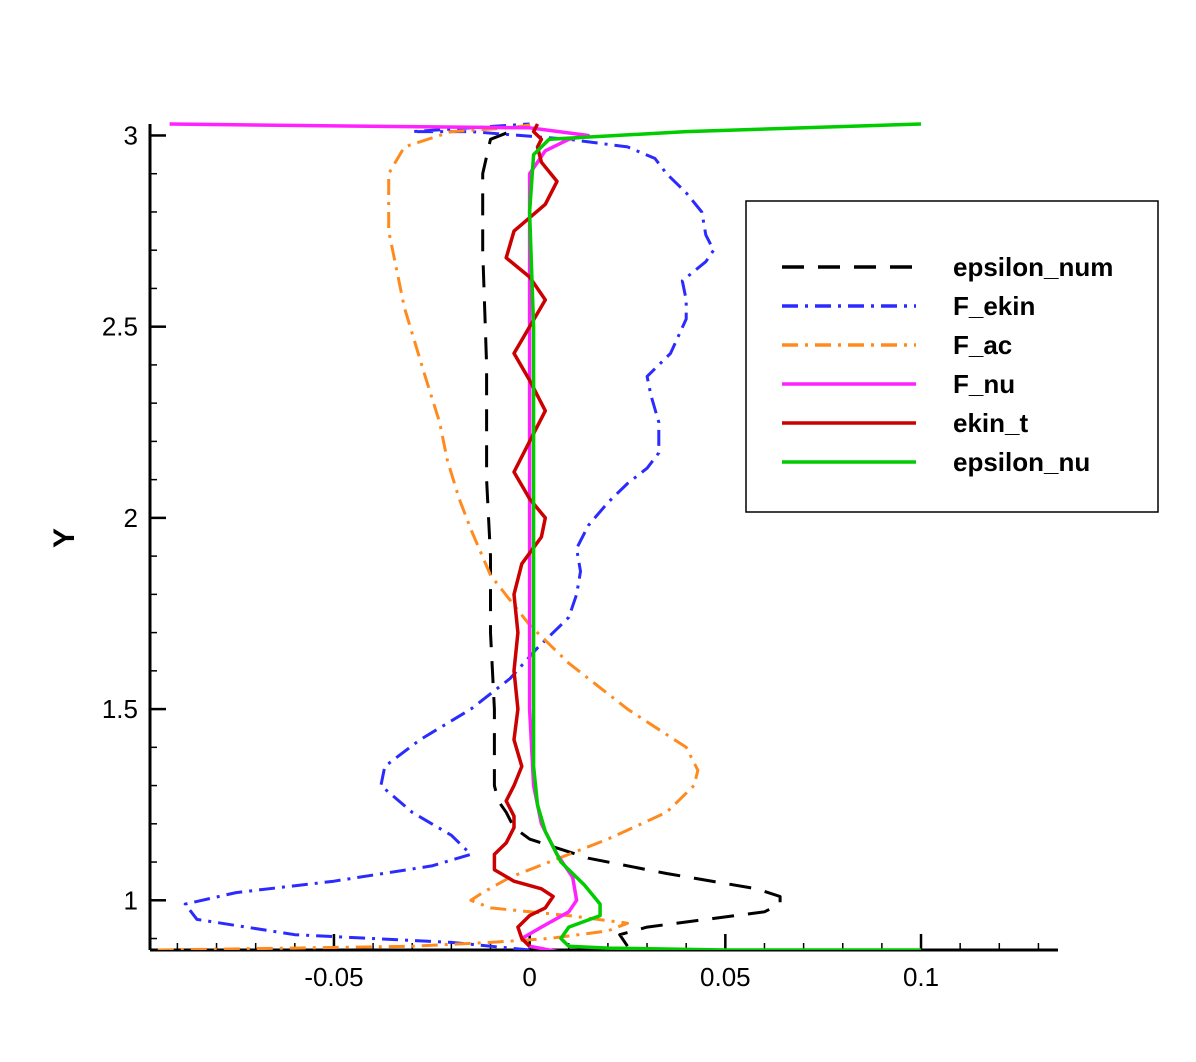  I want to click on x-tick-label: 0.1, so click(921, 977).